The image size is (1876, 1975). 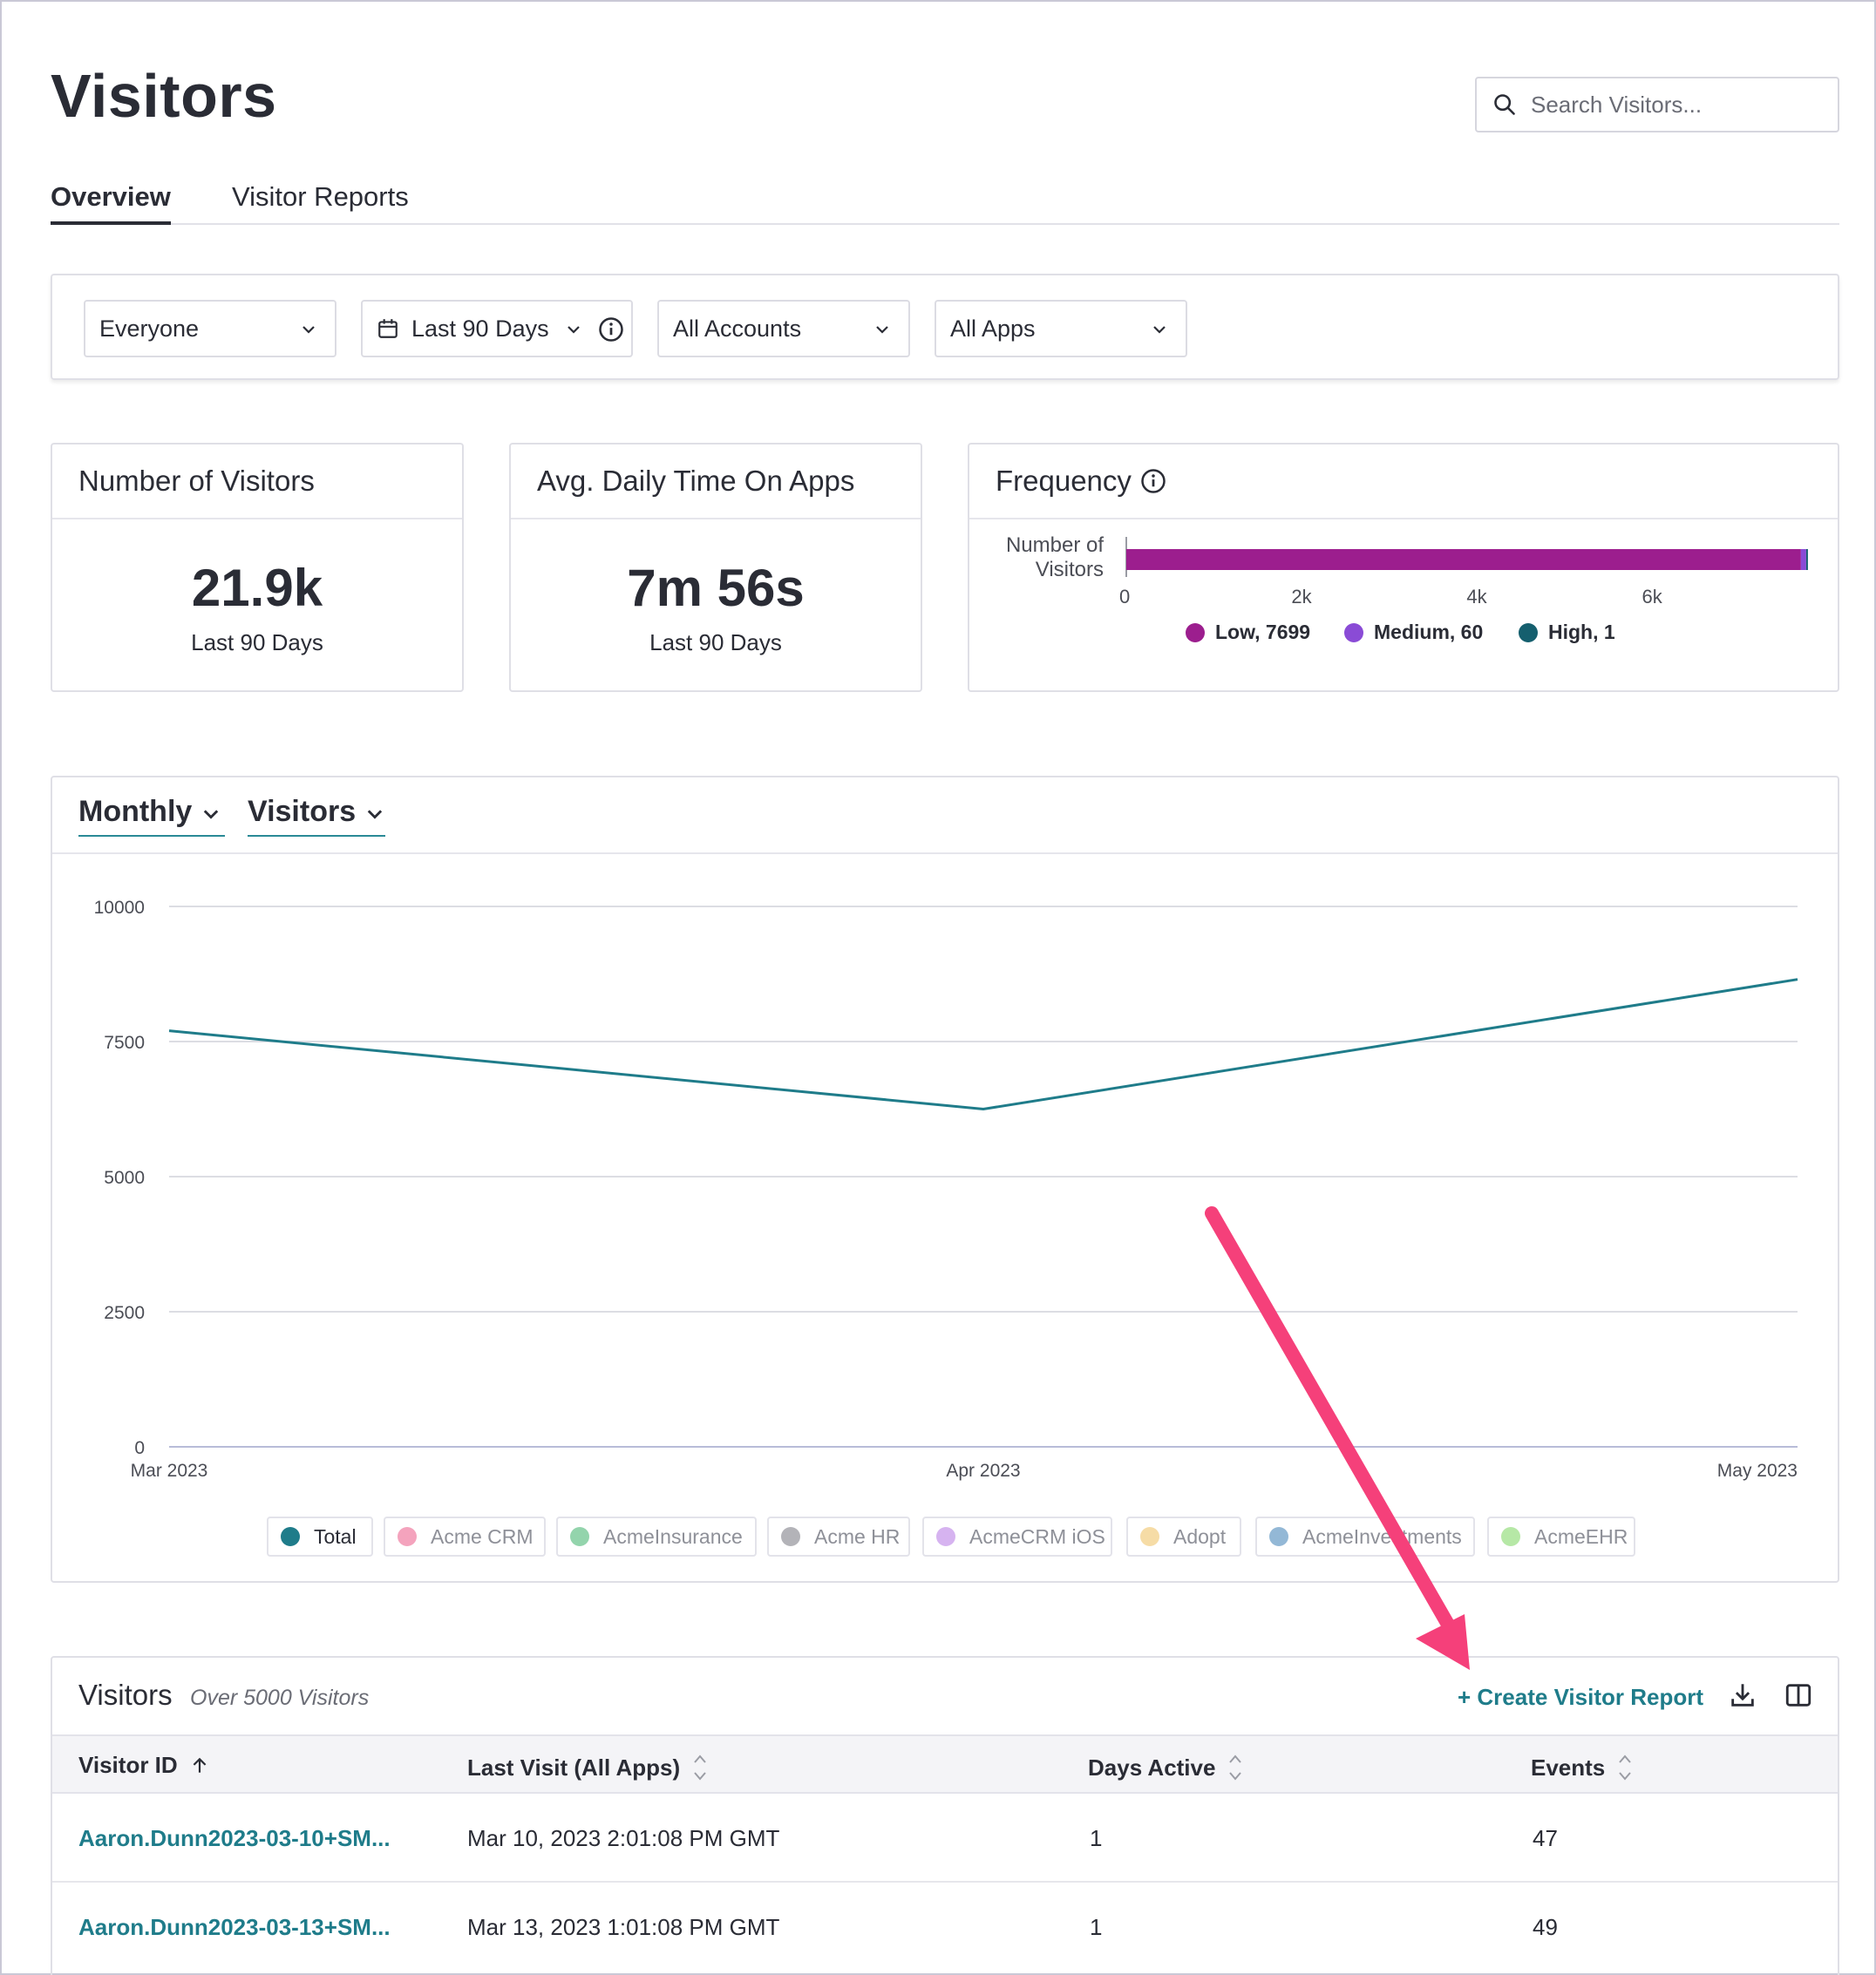 I want to click on period-value: Monthly, so click(x=135, y=812).